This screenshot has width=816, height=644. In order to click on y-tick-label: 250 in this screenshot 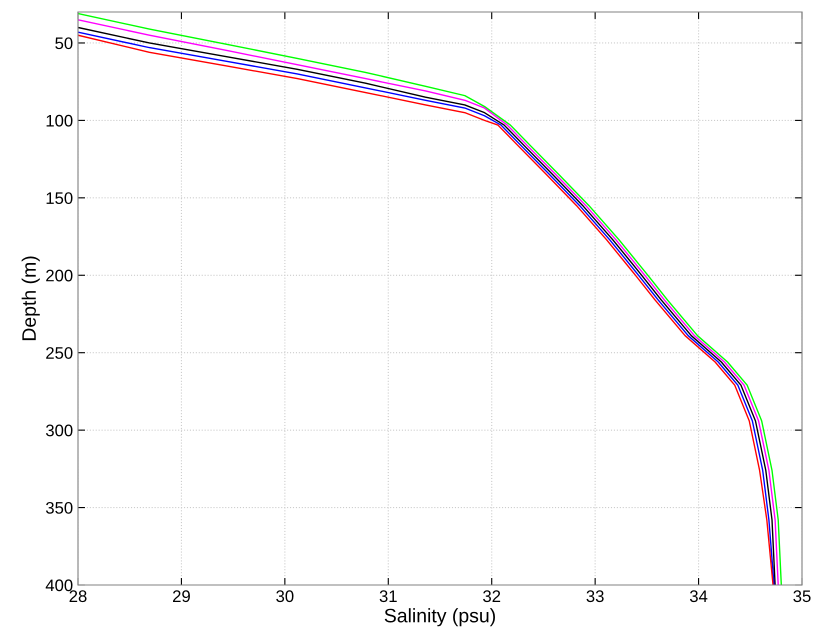, I will do `click(59, 353)`.